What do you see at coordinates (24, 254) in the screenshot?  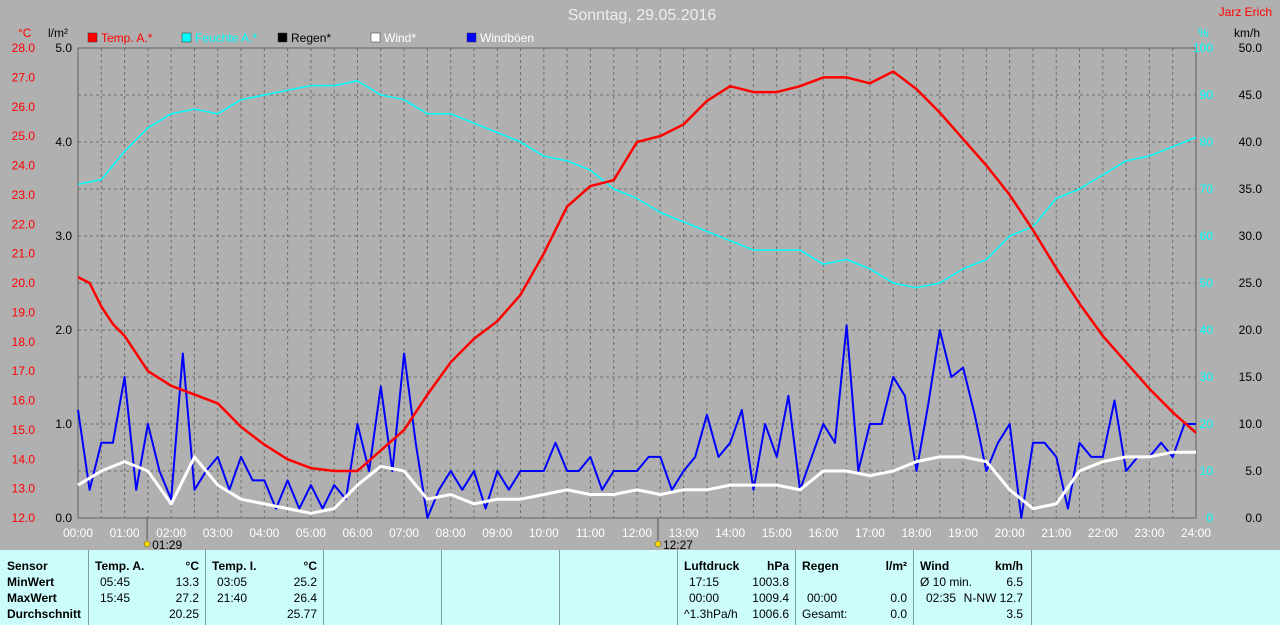 I see `temp-tick-label: 21.0` at bounding box center [24, 254].